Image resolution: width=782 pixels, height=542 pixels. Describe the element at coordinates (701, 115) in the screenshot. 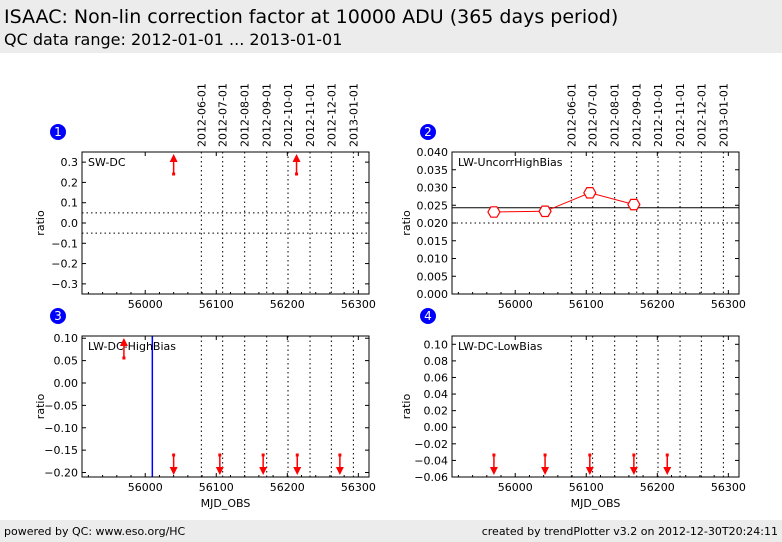

I see `date-label: 2012-12-01` at that location.